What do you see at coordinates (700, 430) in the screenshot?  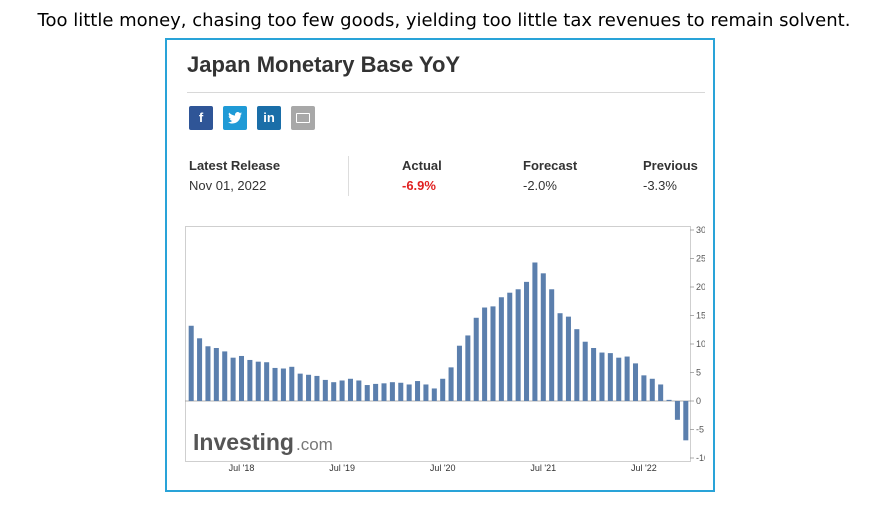 I see `y-tick-label: -5` at bounding box center [700, 430].